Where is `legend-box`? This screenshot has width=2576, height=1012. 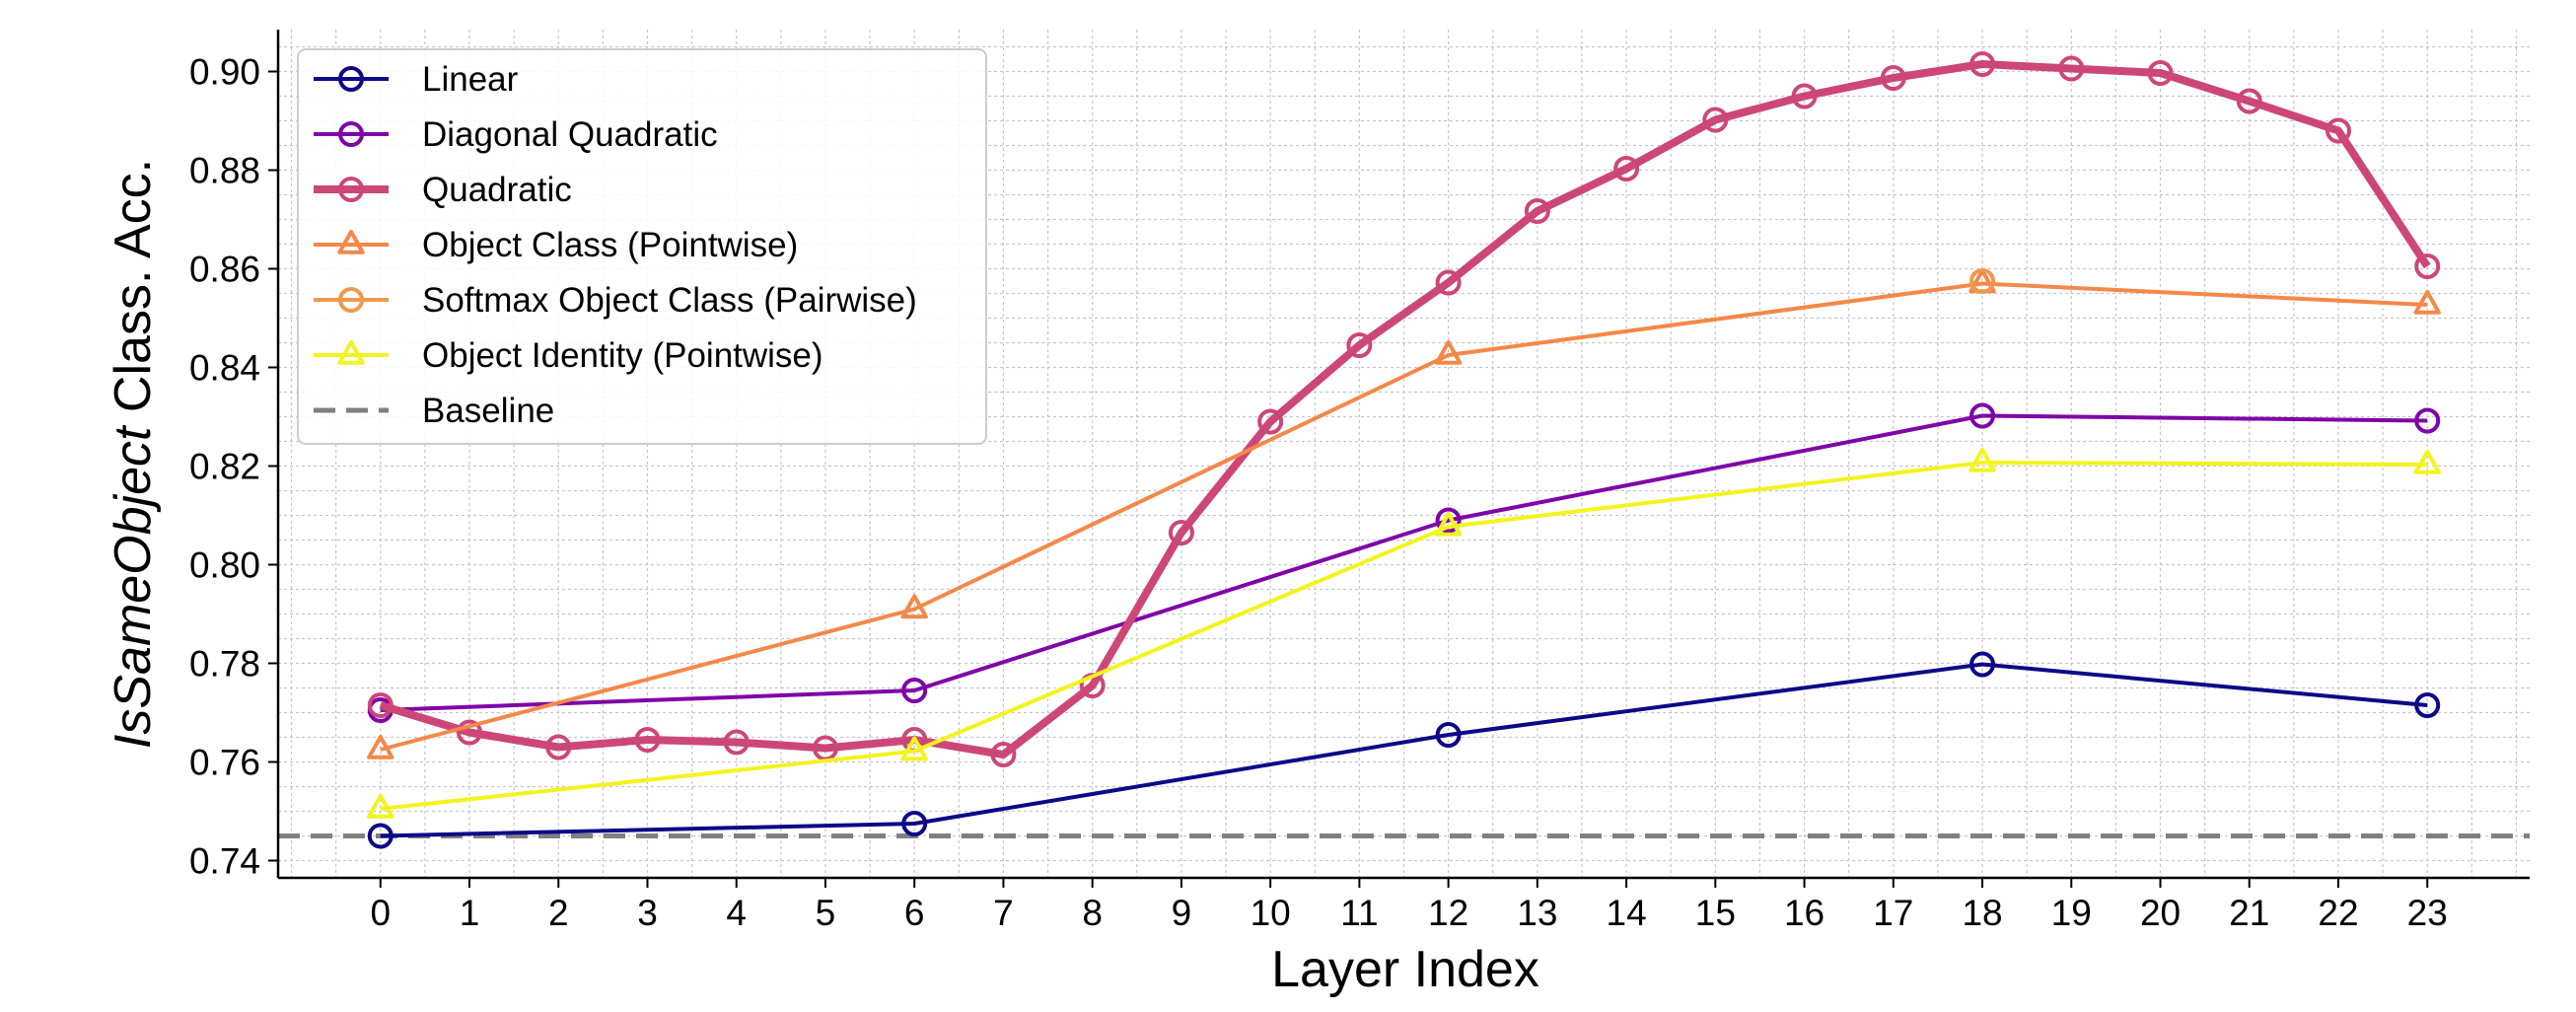 legend-box is located at coordinates (642, 246).